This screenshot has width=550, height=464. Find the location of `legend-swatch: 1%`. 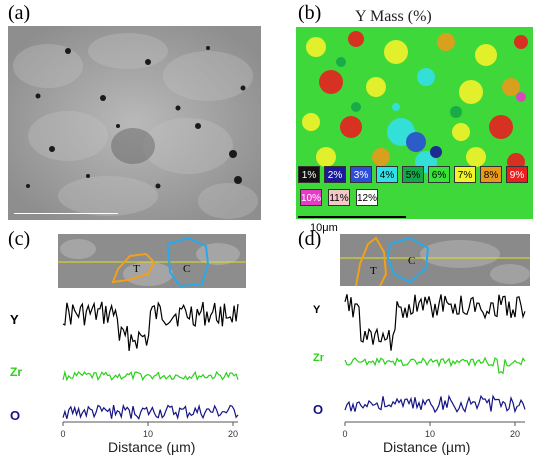

legend-swatch: 1% is located at coordinates (309, 174).